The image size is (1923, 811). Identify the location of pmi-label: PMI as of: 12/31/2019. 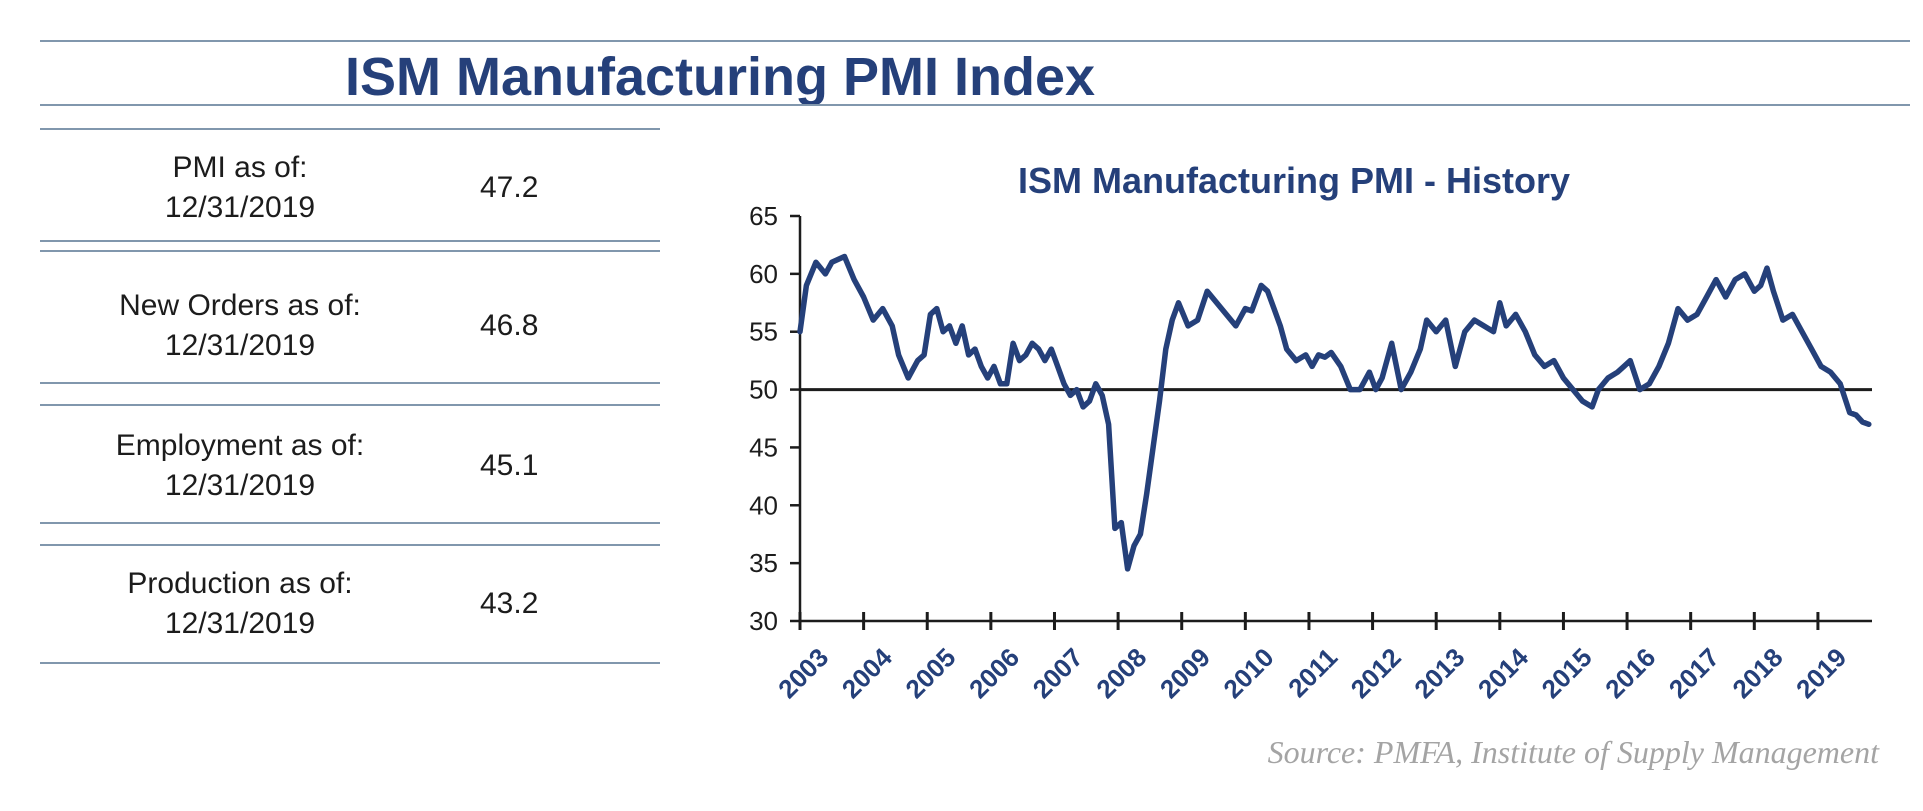
(240, 188).